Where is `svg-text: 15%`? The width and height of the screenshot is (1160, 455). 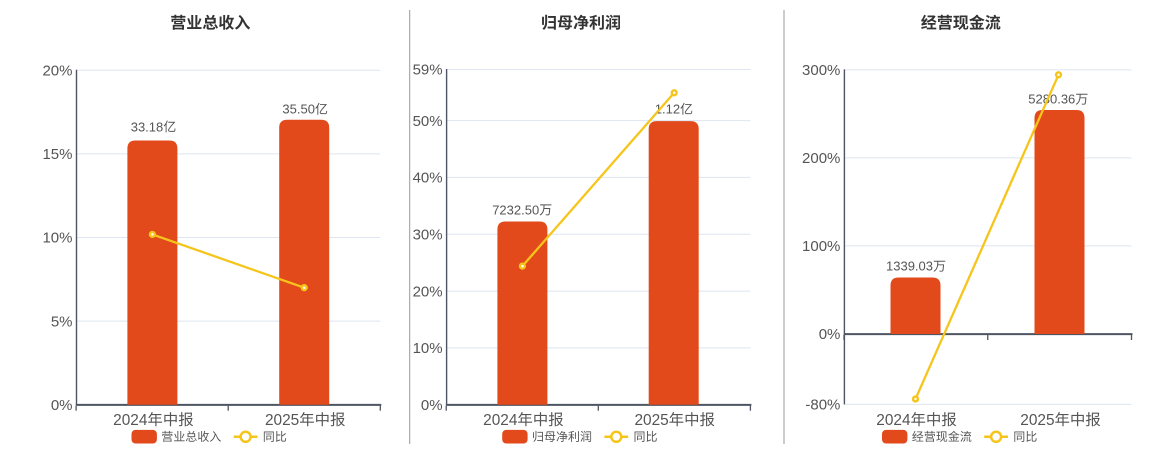 svg-text: 15% is located at coordinates (57, 154).